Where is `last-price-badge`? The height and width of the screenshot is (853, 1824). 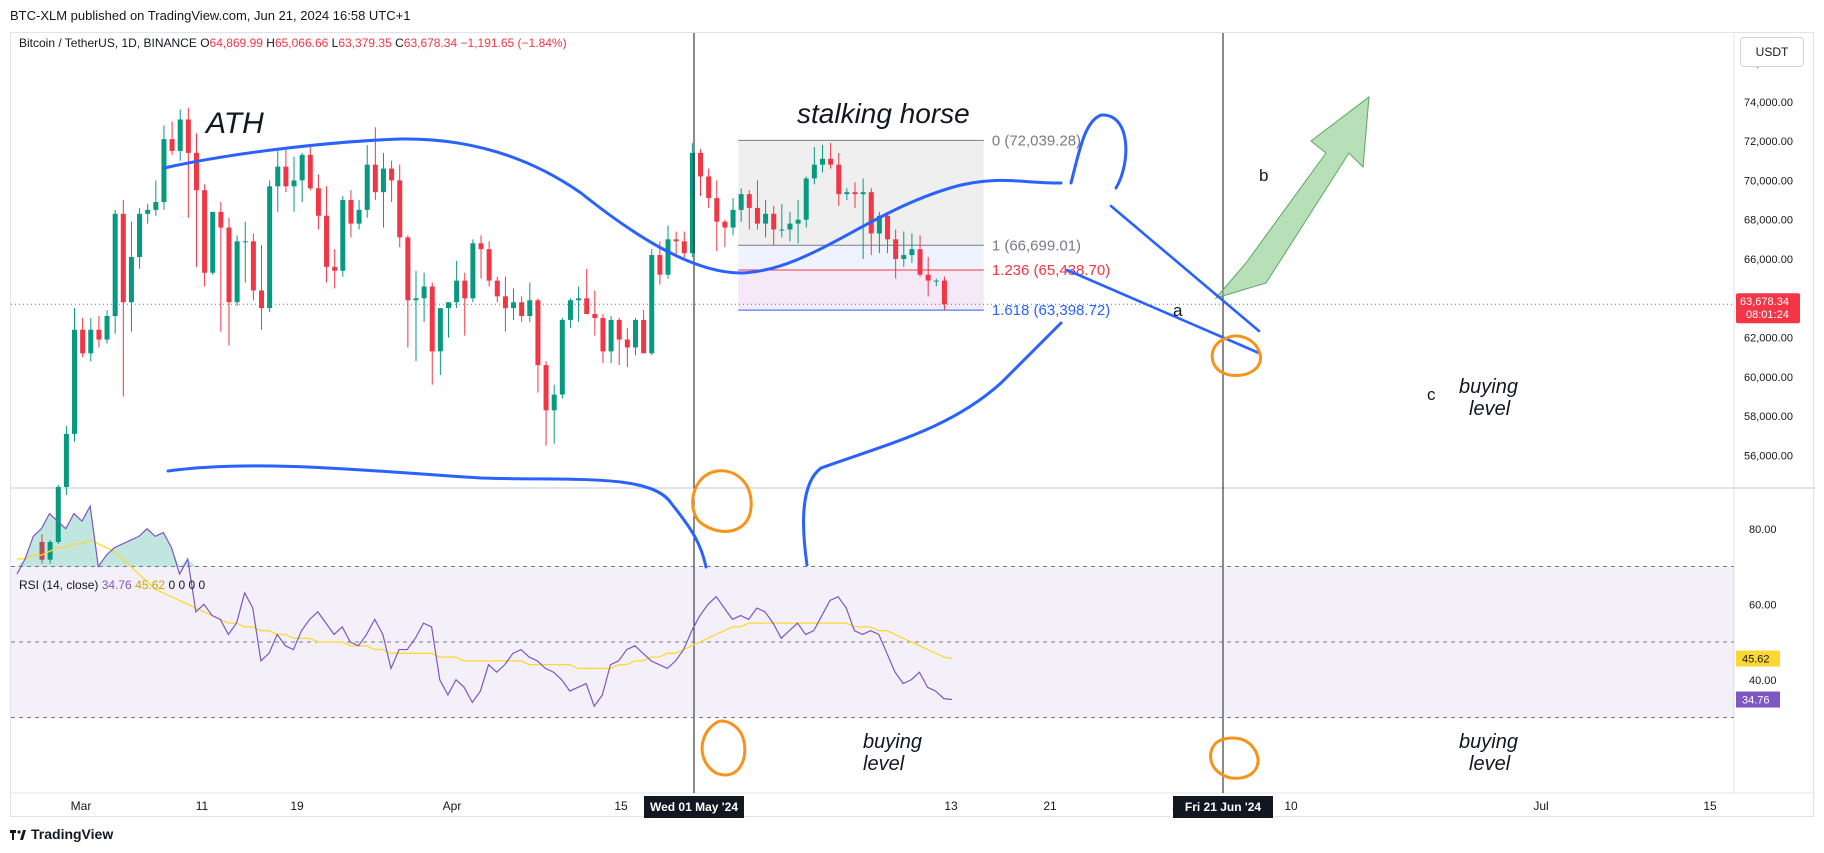
last-price-badge is located at coordinates (1768, 308).